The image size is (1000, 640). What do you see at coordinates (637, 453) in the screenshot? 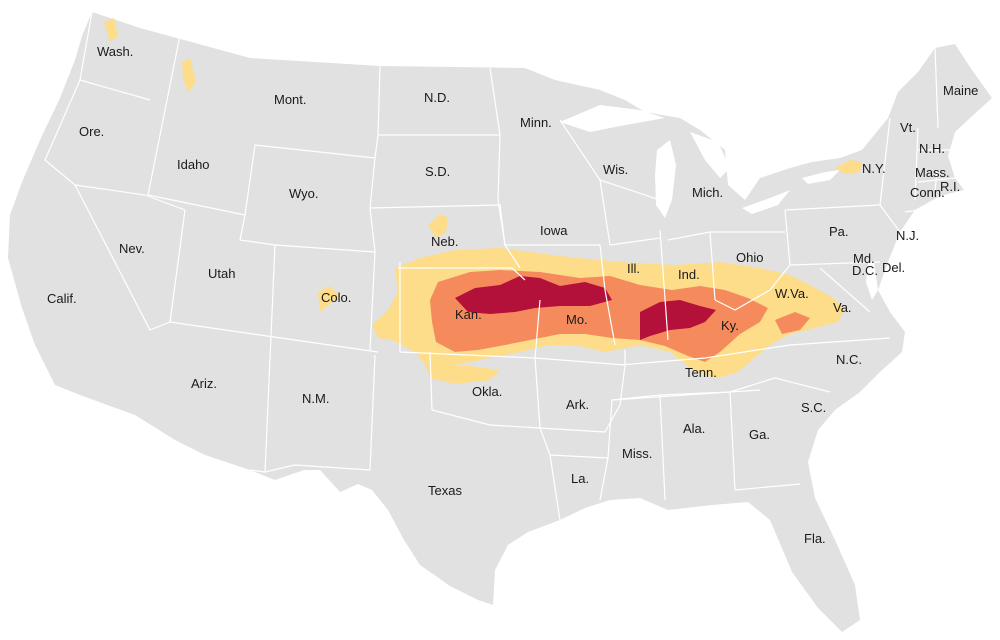
I see `label-ms: Miss.` at bounding box center [637, 453].